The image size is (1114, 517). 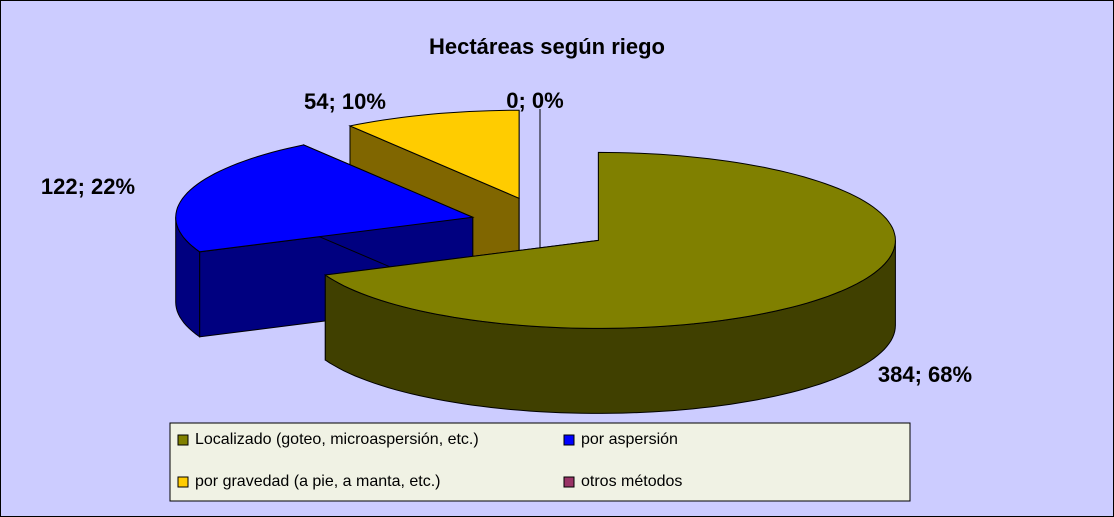 What do you see at coordinates (547, 46) in the screenshot?
I see `chart-title: Hectáreas según riego` at bounding box center [547, 46].